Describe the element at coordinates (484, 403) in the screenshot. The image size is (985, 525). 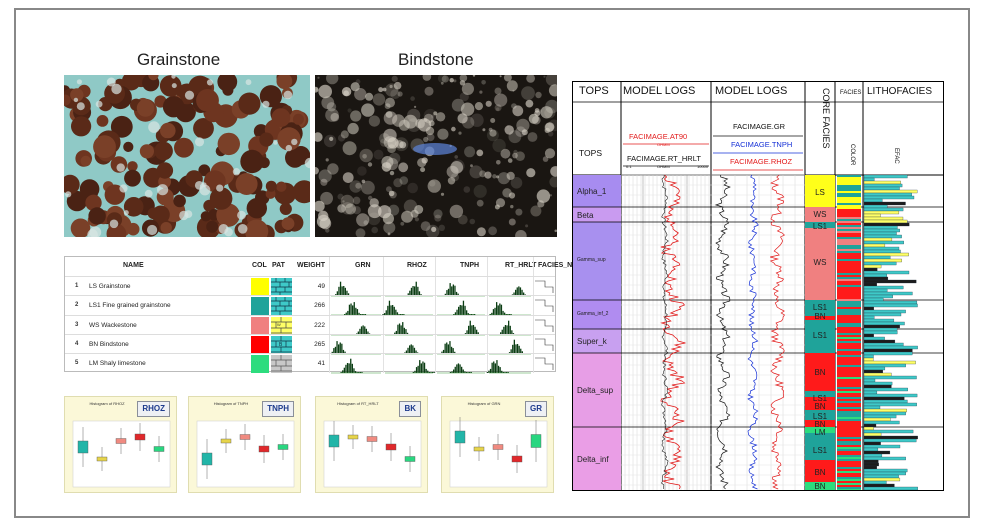
I see `histogram-title: Histogram of GRN` at that location.